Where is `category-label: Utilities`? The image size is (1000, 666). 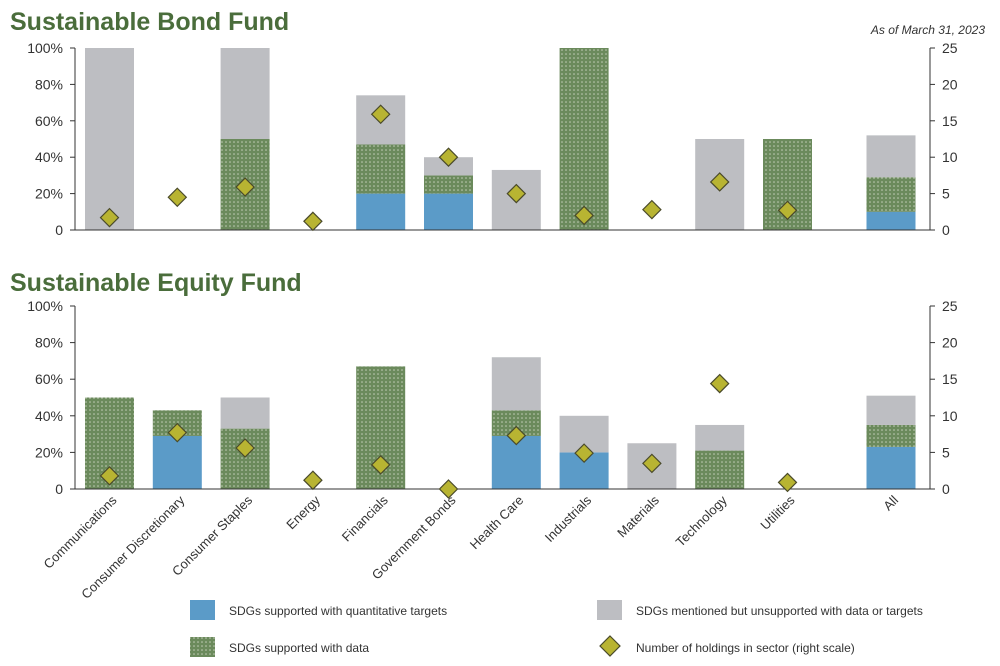
category-label: Utilities is located at coordinates (777, 512).